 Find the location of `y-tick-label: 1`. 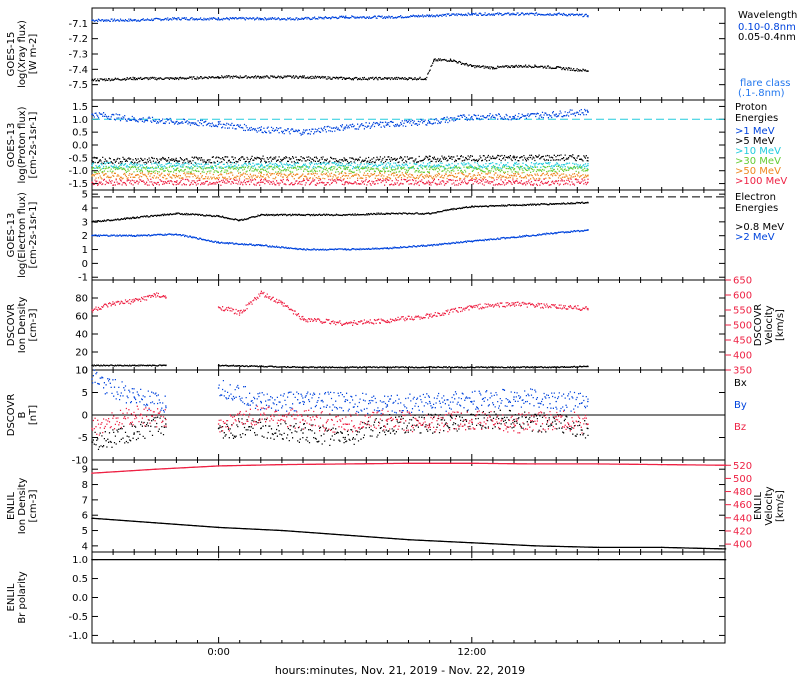

y-tick-label: 1 is located at coordinates (85, 250).